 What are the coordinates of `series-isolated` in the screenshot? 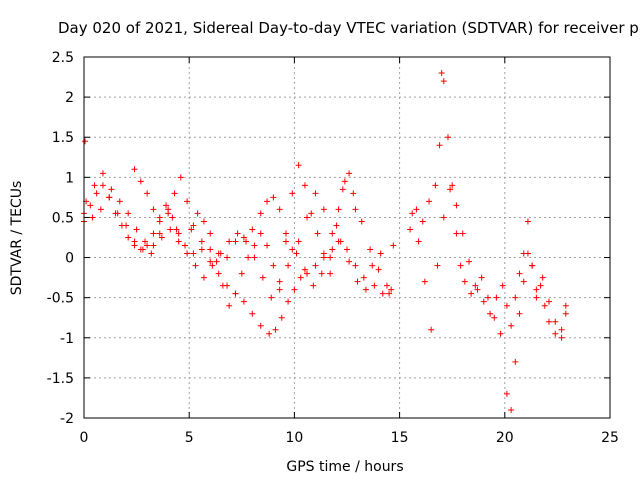 It's located at (239, 193).